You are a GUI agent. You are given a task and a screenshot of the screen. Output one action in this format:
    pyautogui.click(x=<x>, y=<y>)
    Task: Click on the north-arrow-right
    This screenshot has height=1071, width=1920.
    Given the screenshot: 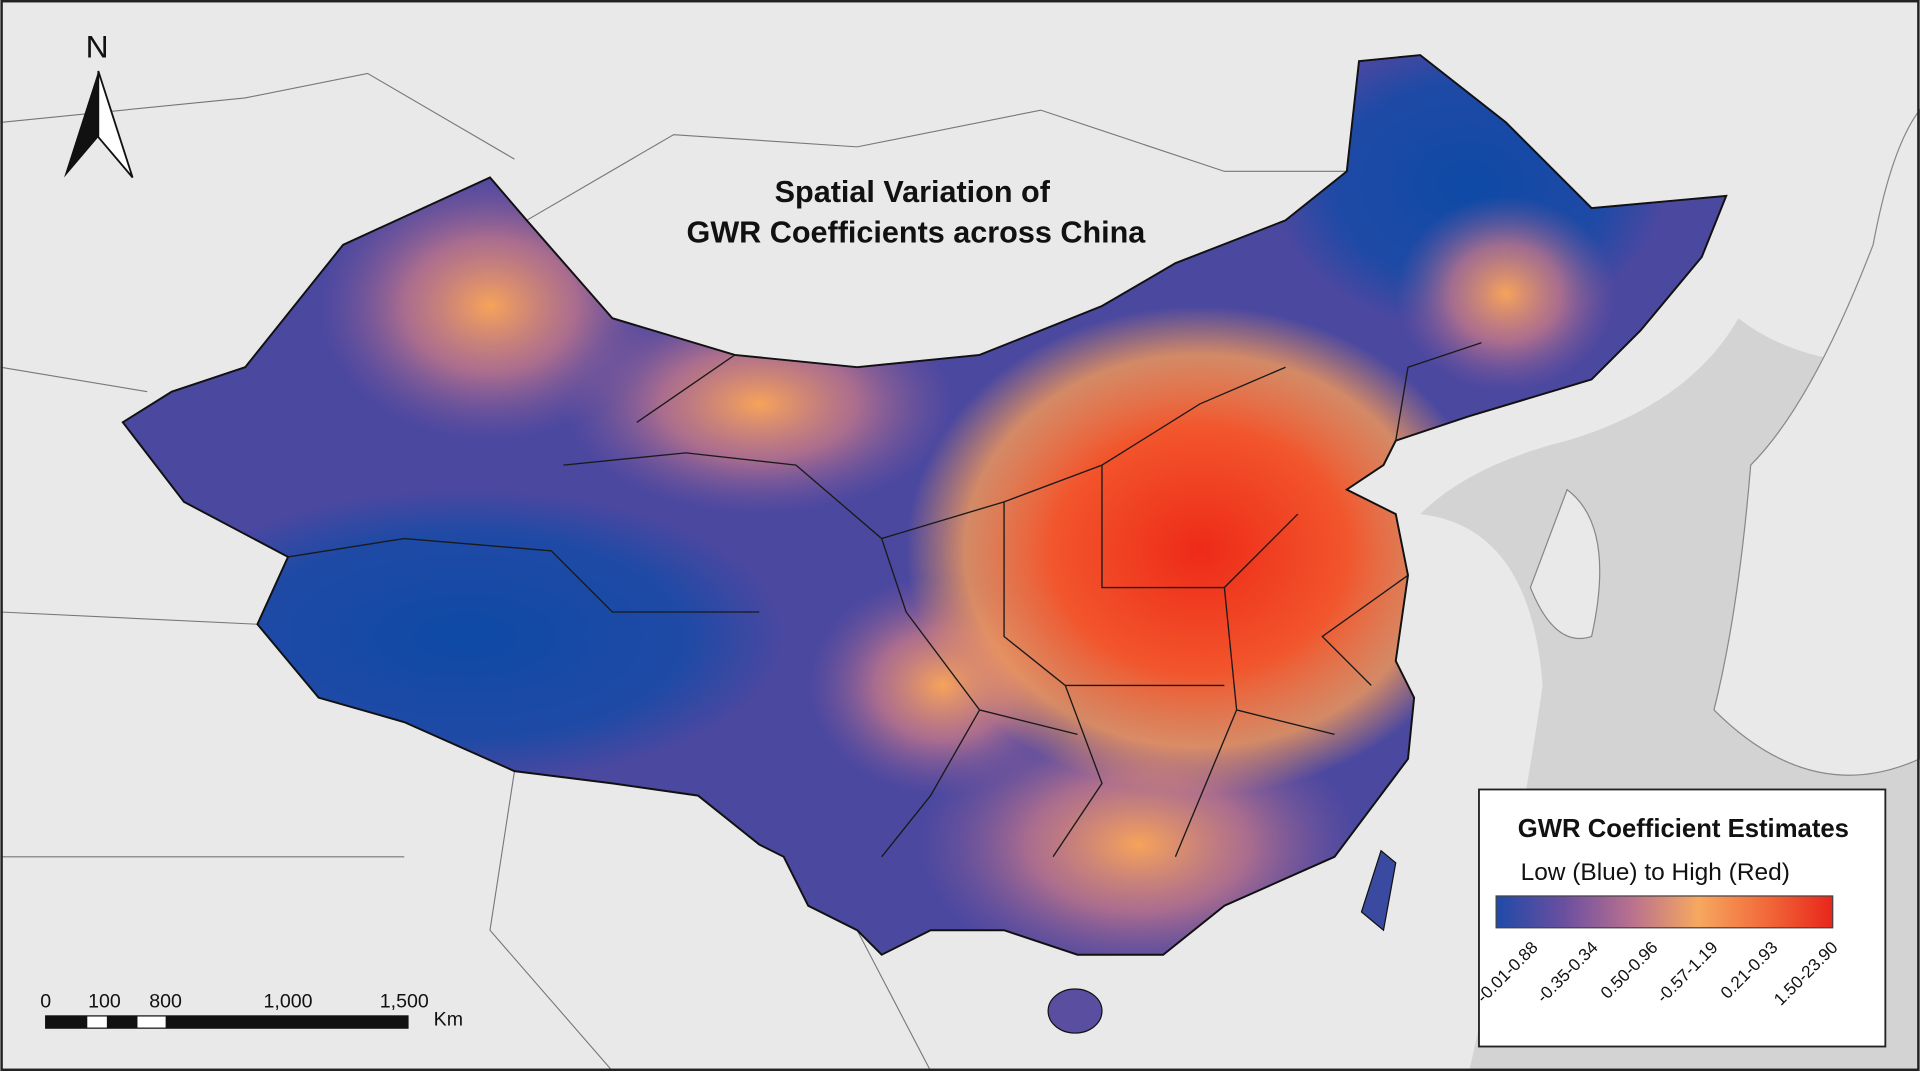 What is the action you would take?
    pyautogui.click(x=115, y=124)
    